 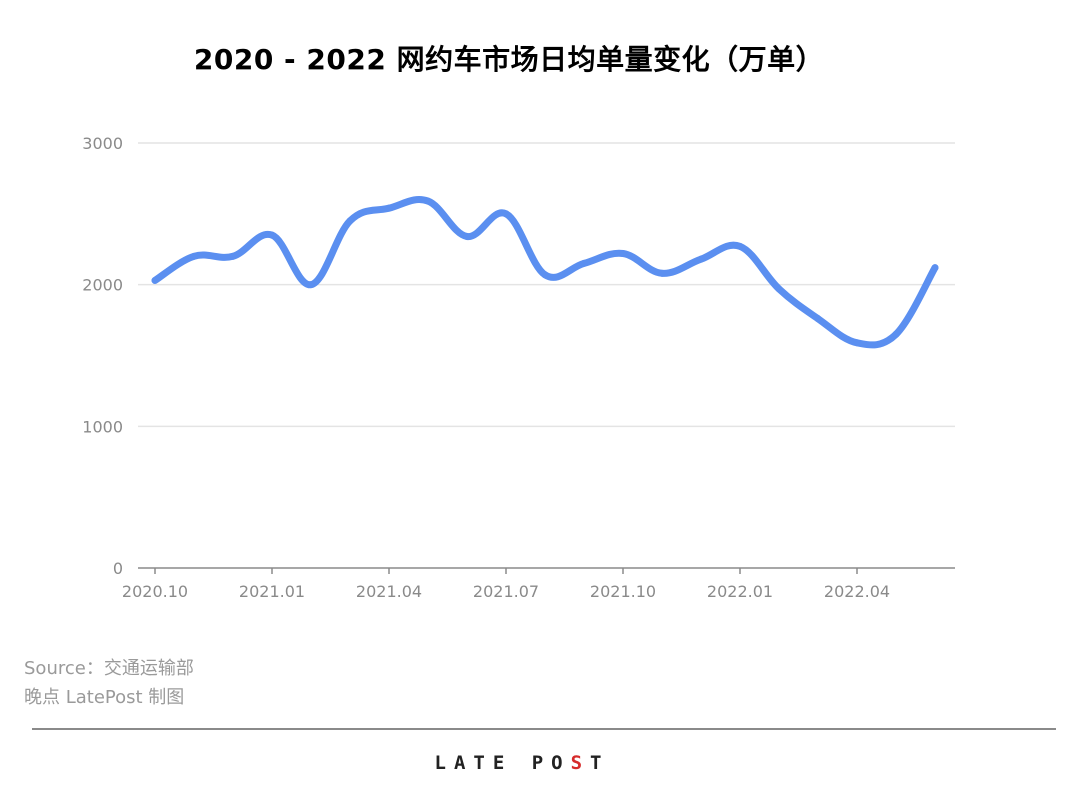 What do you see at coordinates (155, 280) in the screenshot?
I see `data-point-2020.10` at bounding box center [155, 280].